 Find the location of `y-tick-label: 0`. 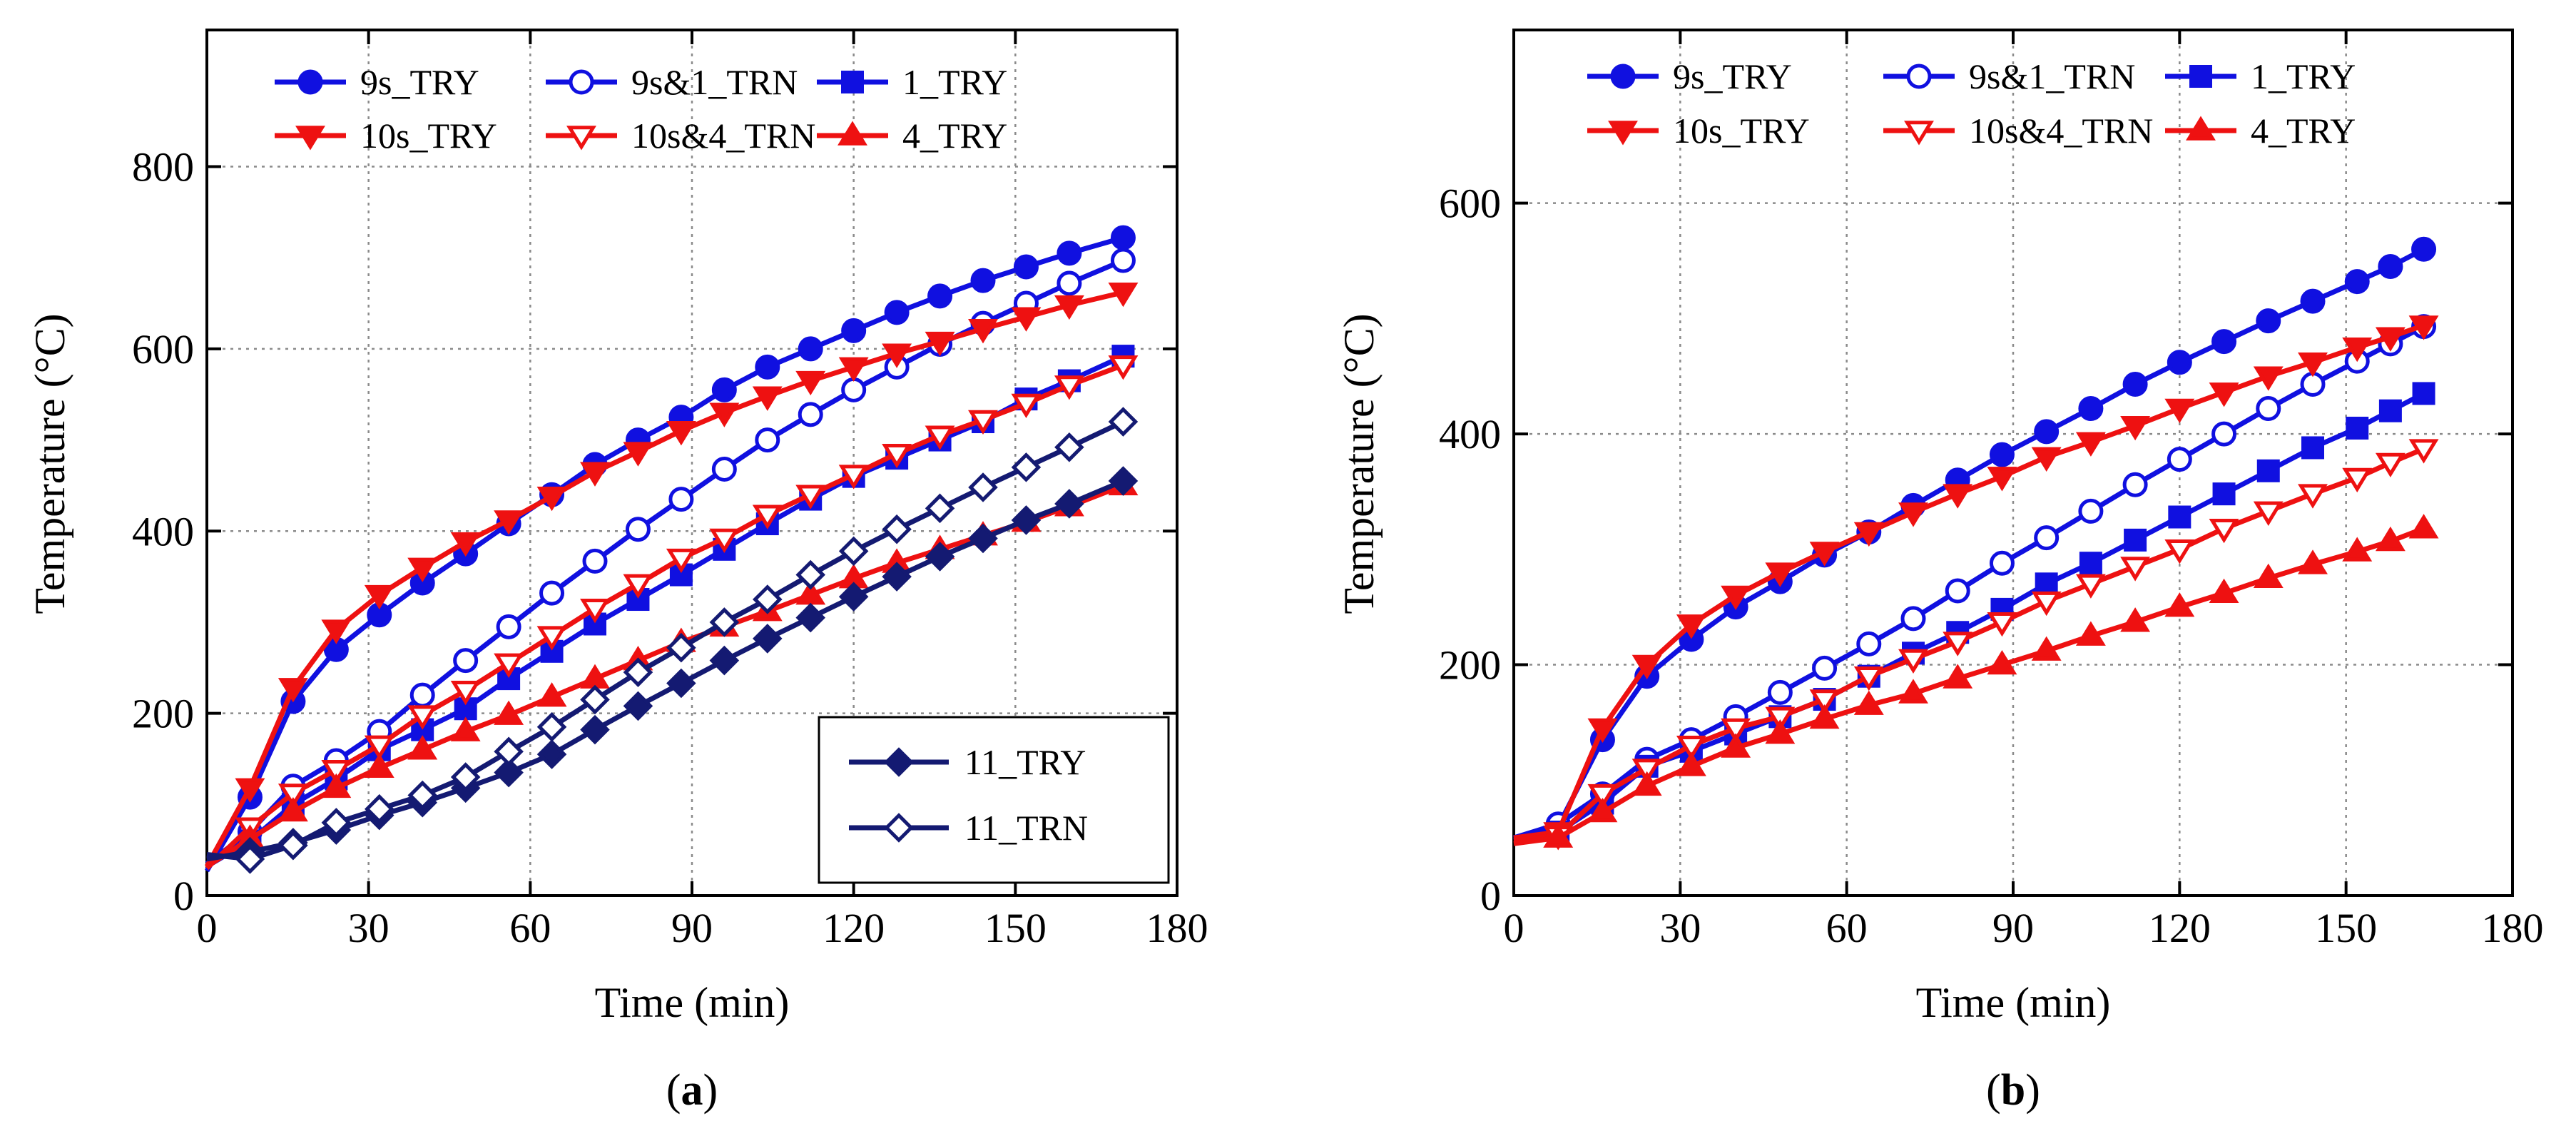

y-tick-label: 0 is located at coordinates (183, 896).